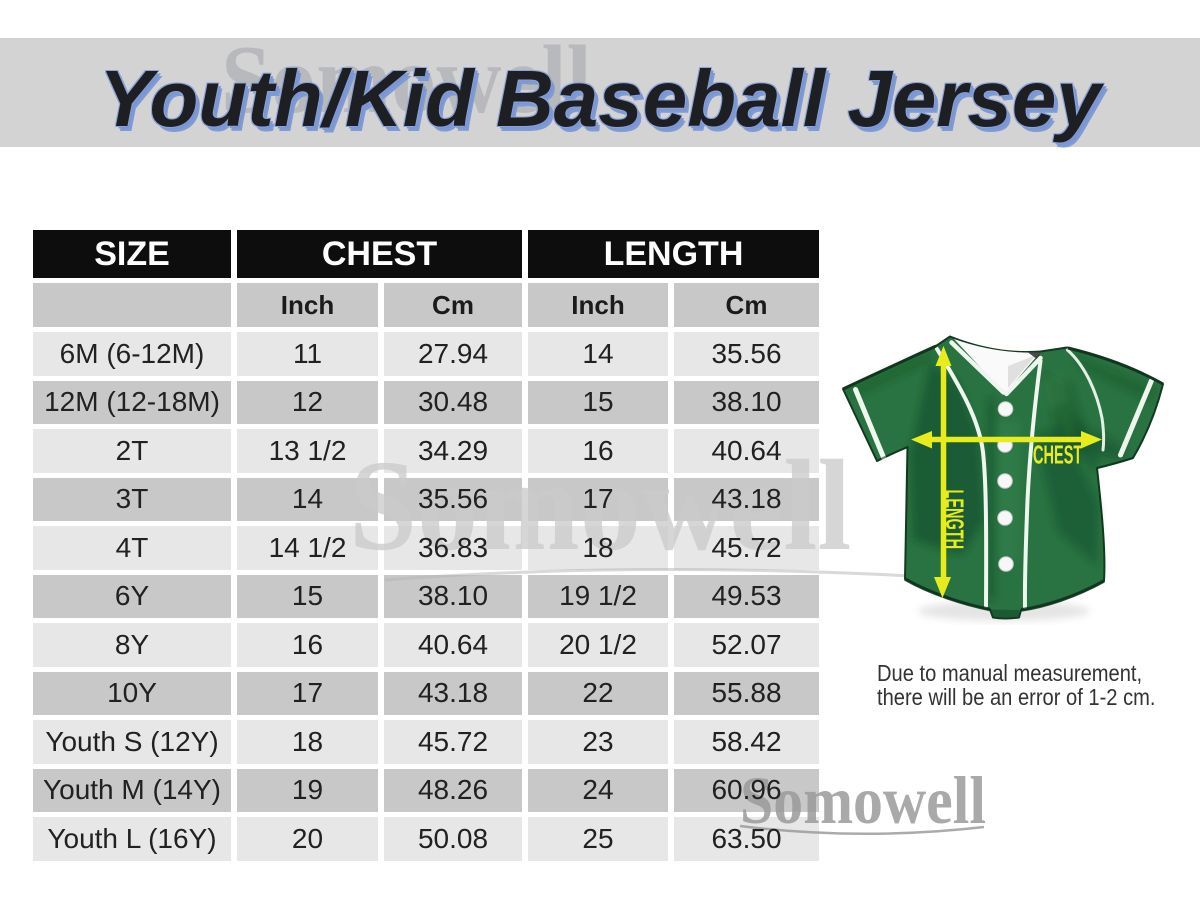 The width and height of the screenshot is (1200, 900). Describe the element at coordinates (1057, 455) in the screenshot. I see `svg-text: CHEST` at that location.